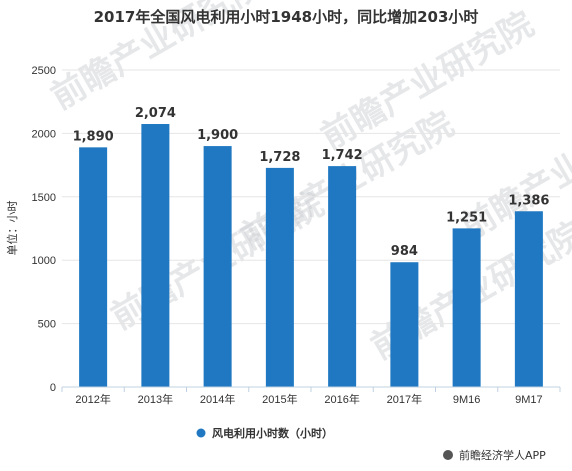 The image size is (572, 471). What do you see at coordinates (44, 198) in the screenshot?
I see `y-tick-label: 1500` at bounding box center [44, 198].